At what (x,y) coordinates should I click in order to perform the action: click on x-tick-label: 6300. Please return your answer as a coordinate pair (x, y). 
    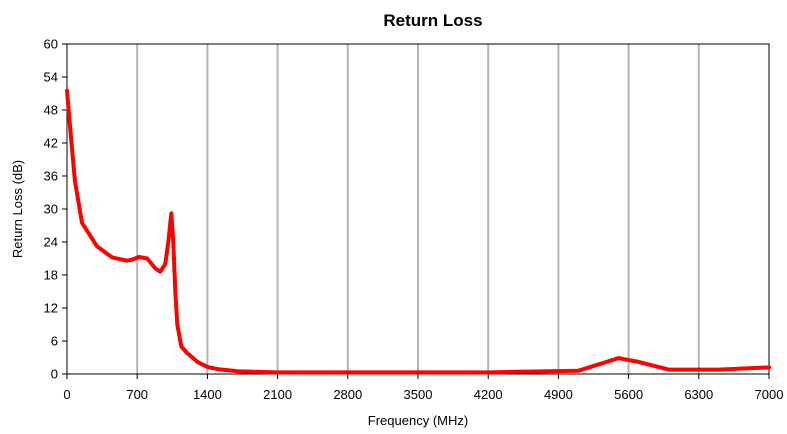
    Looking at the image, I should click on (698, 394).